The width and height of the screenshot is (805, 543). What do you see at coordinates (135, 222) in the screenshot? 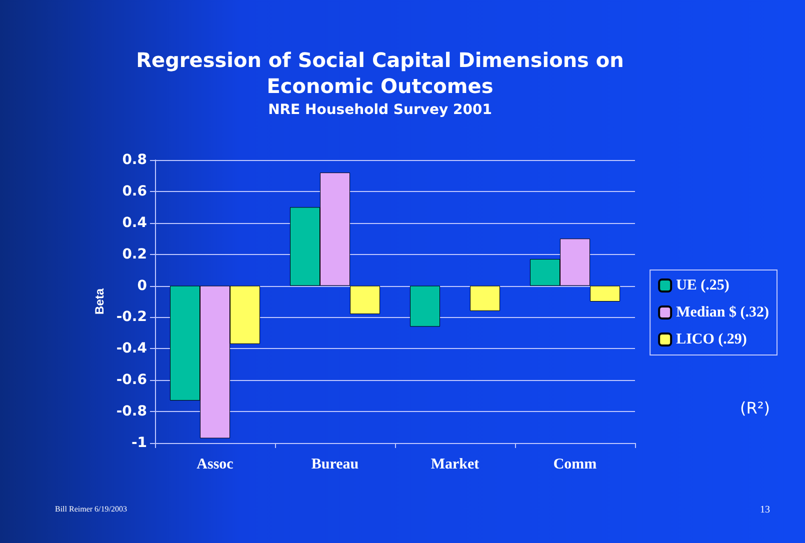
I see `y-tick-label: 0.4` at bounding box center [135, 222].